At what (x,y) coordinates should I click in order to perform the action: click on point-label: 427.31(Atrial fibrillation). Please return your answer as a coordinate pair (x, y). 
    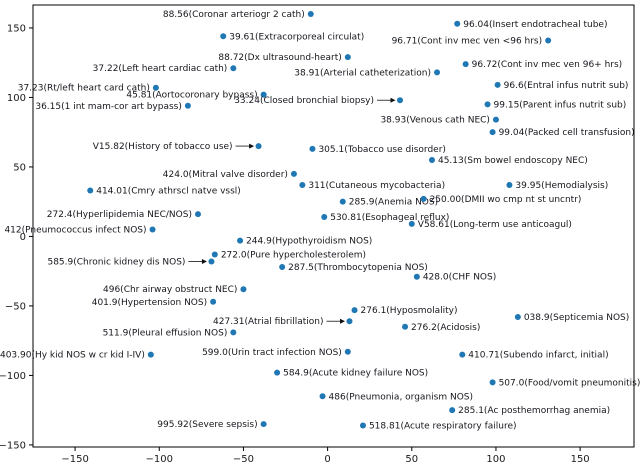
    Looking at the image, I should click on (268, 322).